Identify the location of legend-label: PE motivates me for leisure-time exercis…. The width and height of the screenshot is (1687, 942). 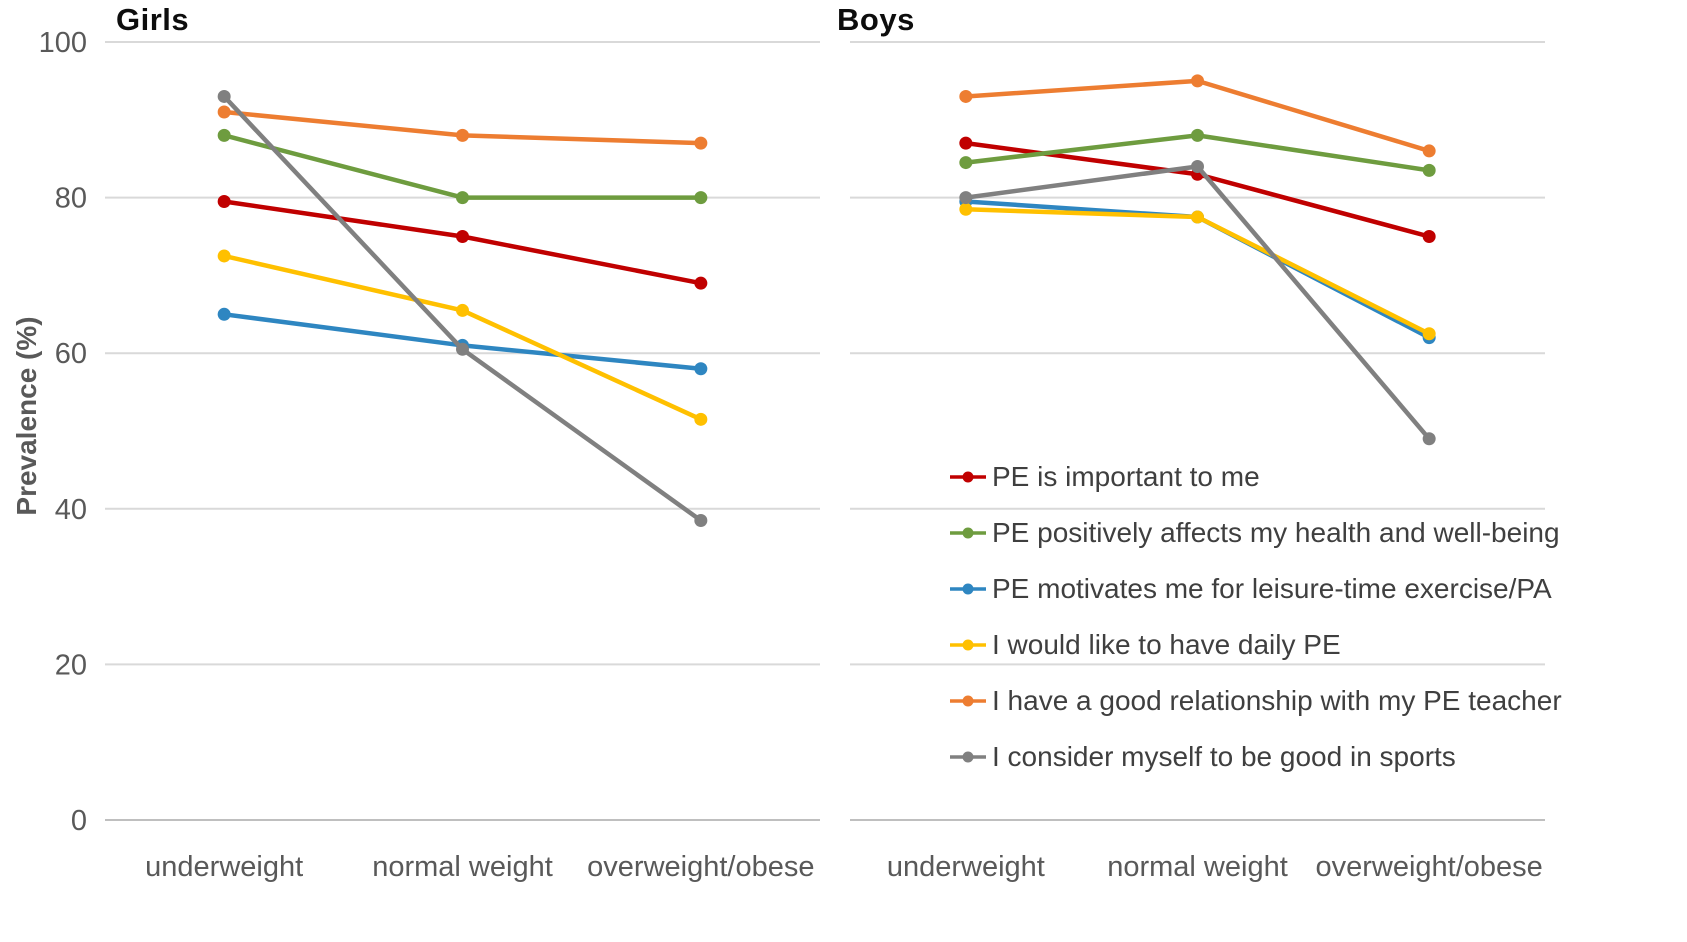
(1272, 588).